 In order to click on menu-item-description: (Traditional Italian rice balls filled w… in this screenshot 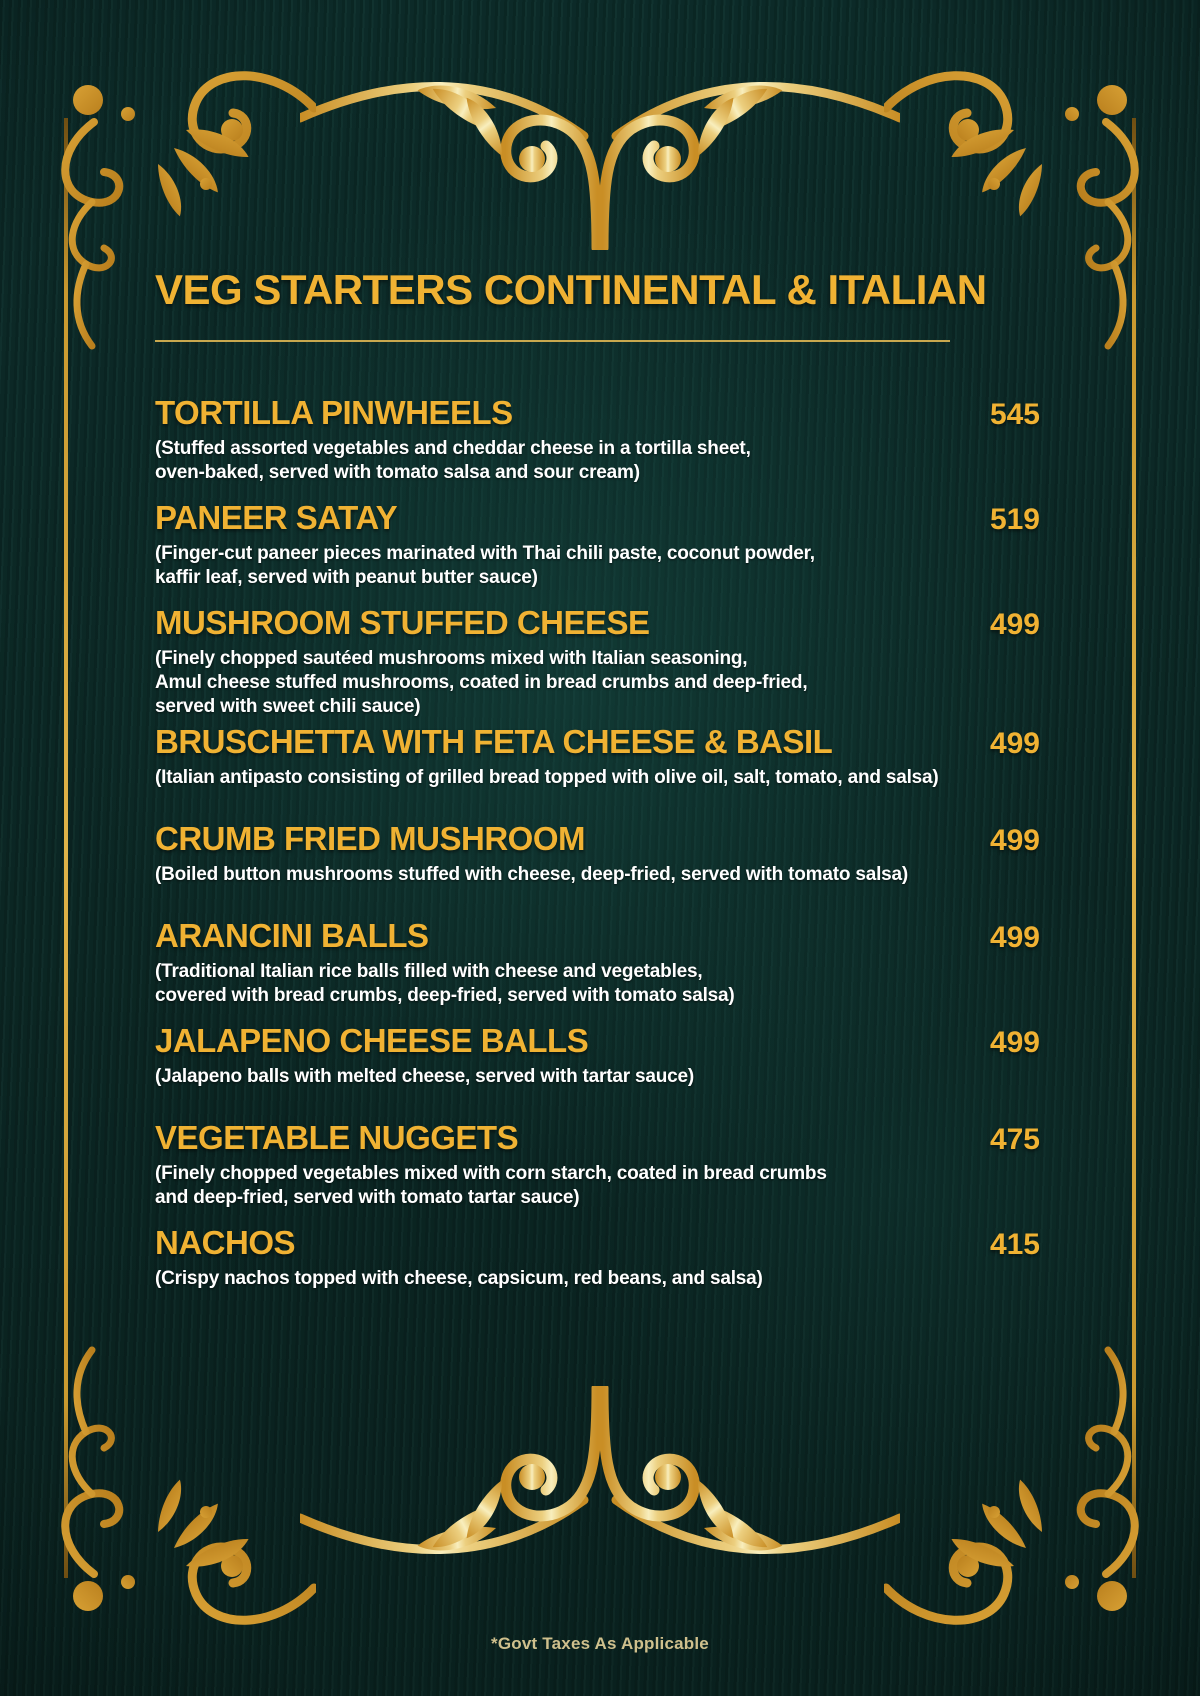, I will do `click(445, 983)`.